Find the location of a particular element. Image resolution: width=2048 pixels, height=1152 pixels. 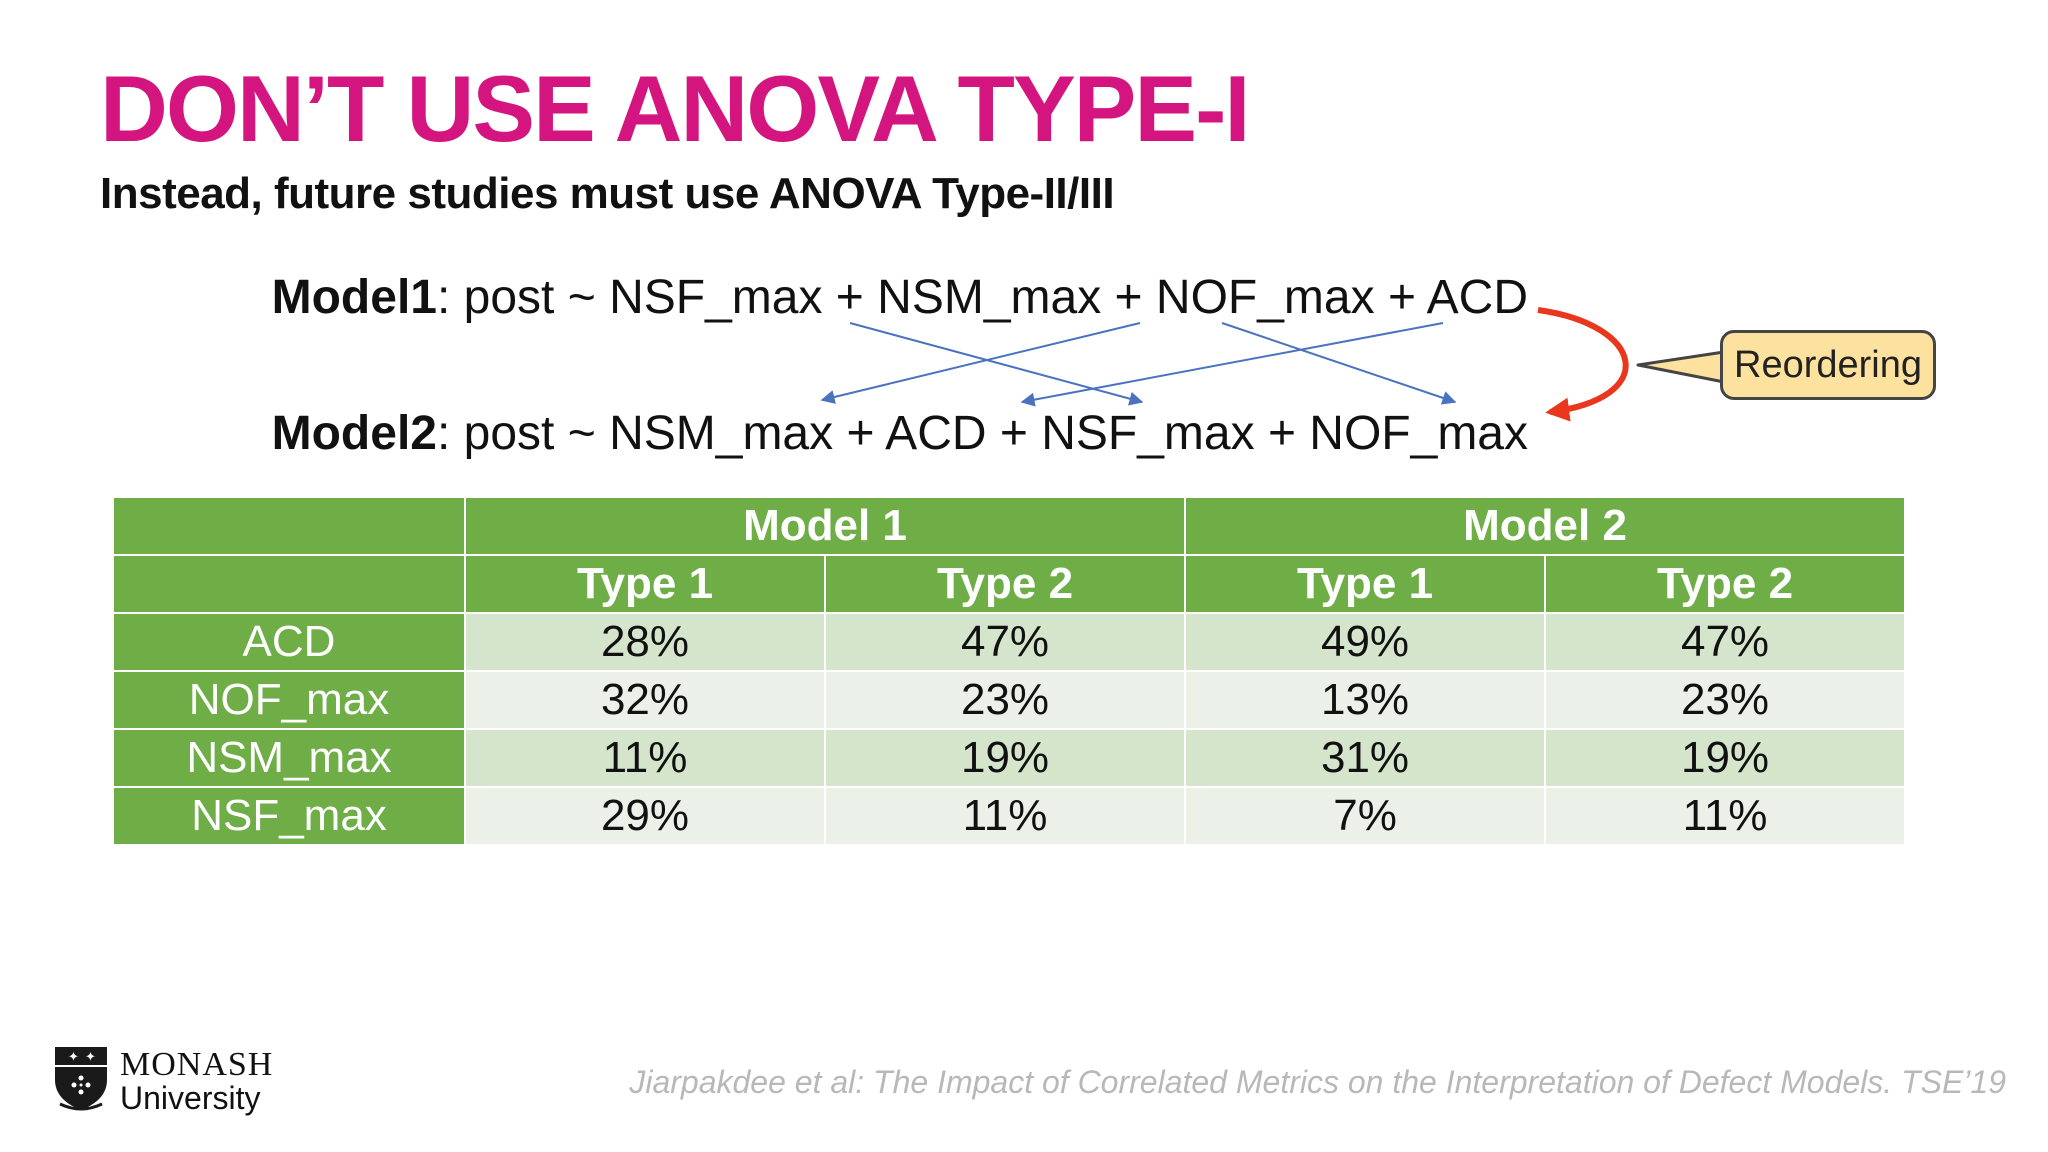

table-cell: 31% is located at coordinates (1365, 758).